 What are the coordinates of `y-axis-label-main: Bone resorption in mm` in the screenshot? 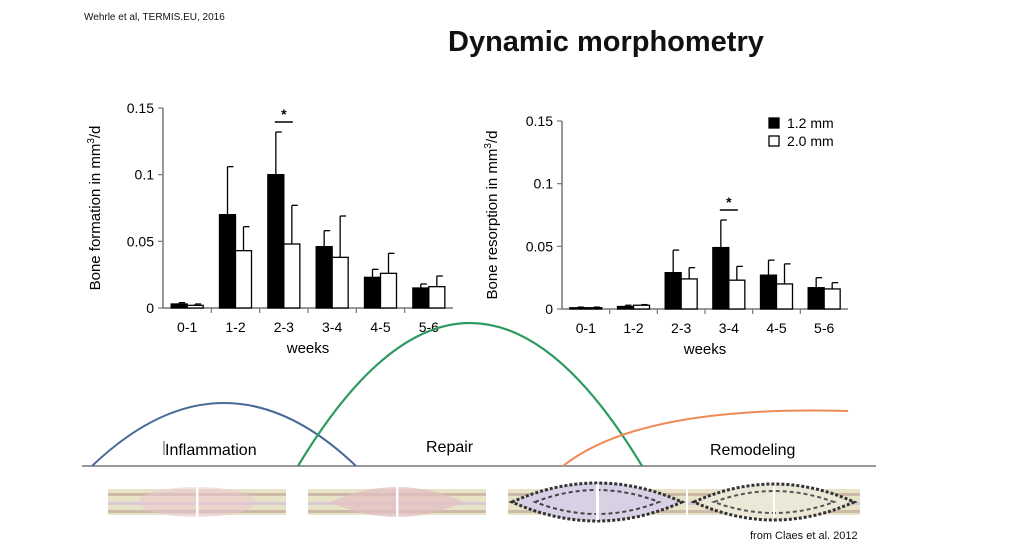 It's located at (492, 224).